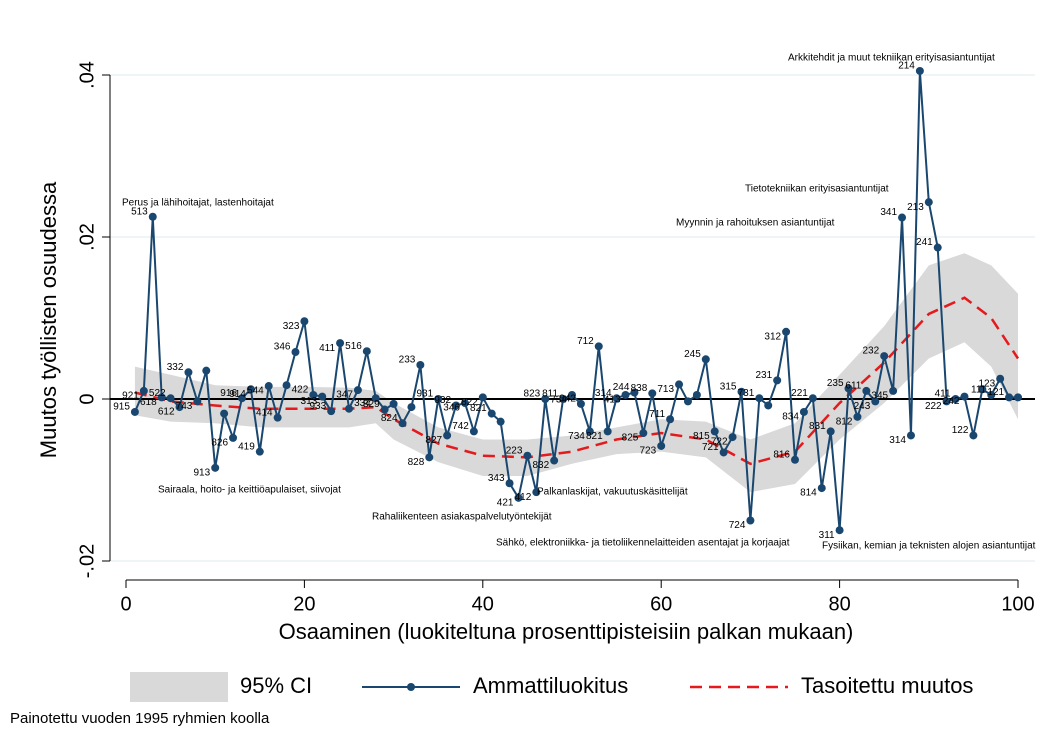  I want to click on point-label: 245, so click(692, 354).